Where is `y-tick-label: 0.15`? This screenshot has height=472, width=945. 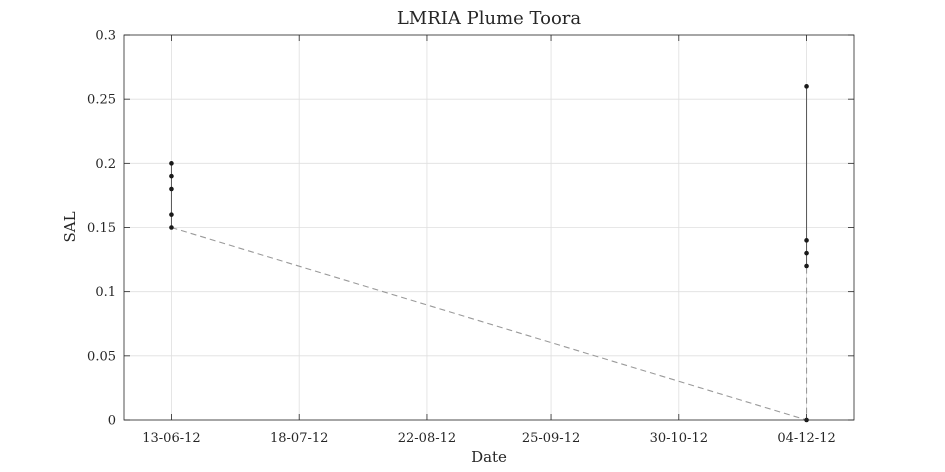 y-tick-label: 0.15 is located at coordinates (101, 228).